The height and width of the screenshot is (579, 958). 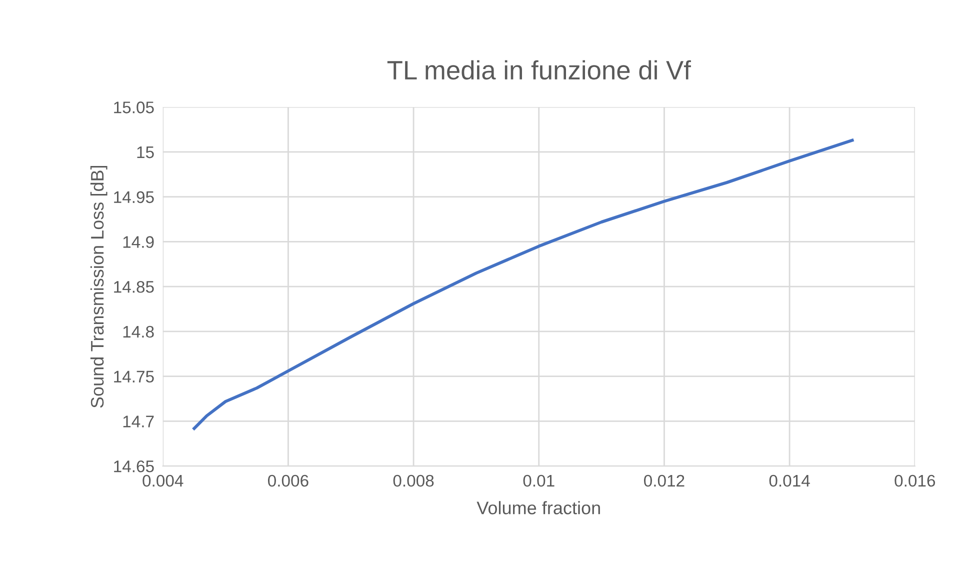 I want to click on y-tick-label: 14.9, so click(x=138, y=242).